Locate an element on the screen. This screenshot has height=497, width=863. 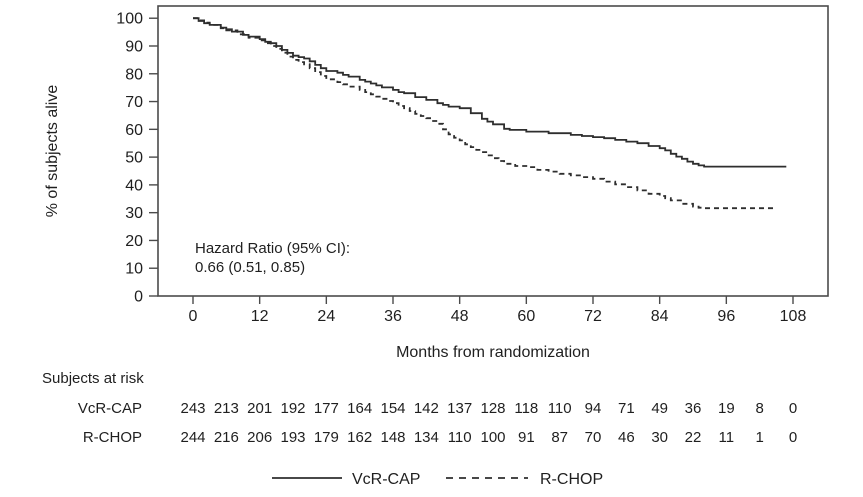
x-tick-label: 48 is located at coordinates (460, 316).